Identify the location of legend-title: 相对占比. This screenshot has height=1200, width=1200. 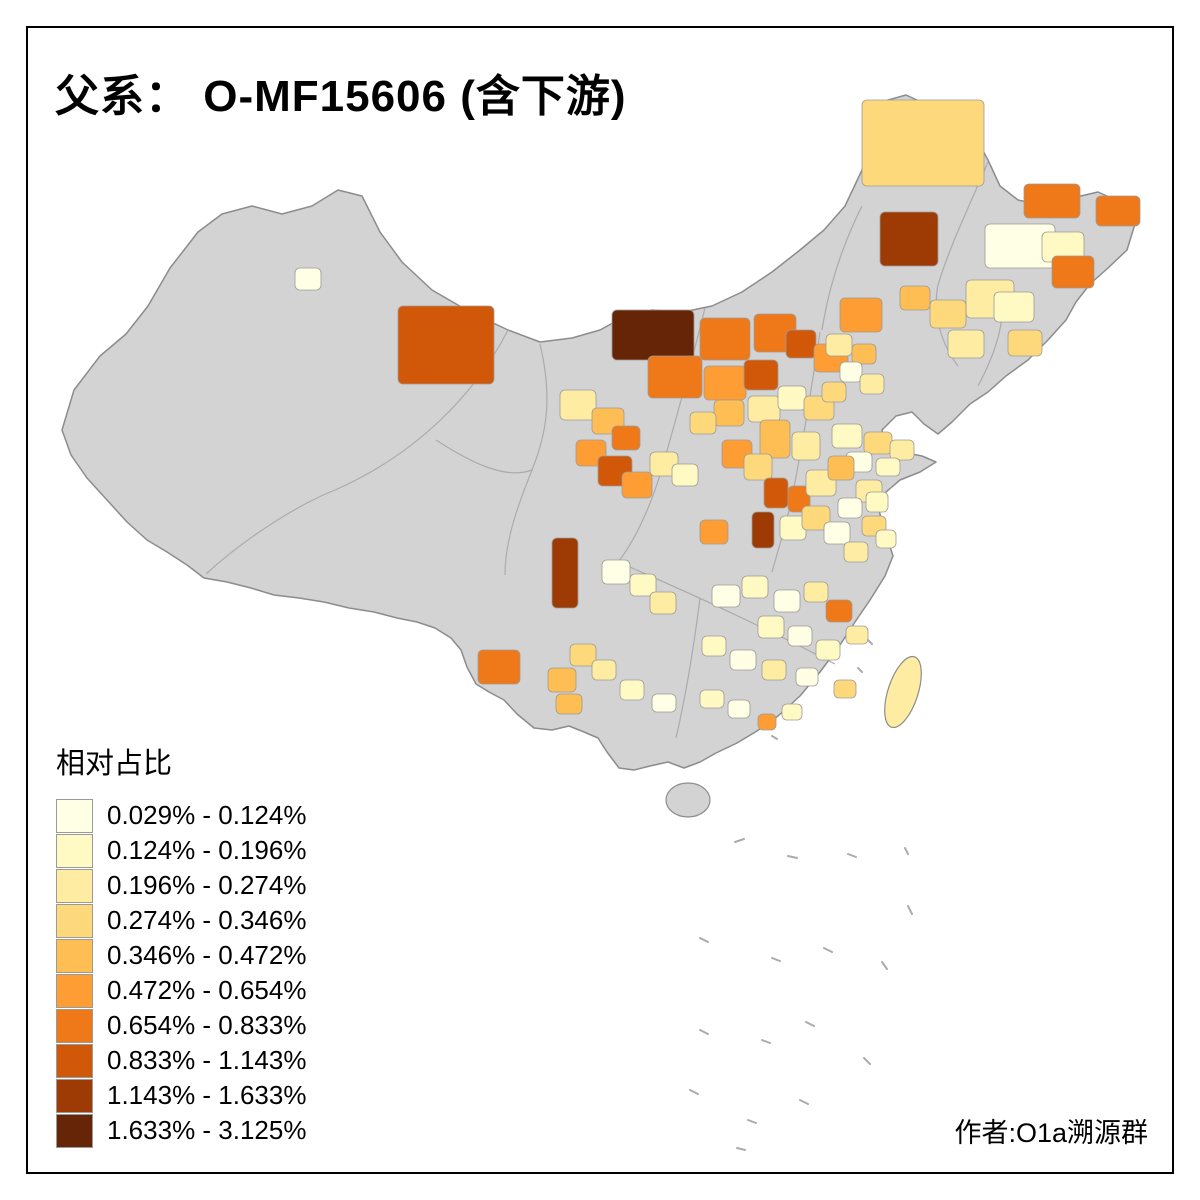
(114, 764).